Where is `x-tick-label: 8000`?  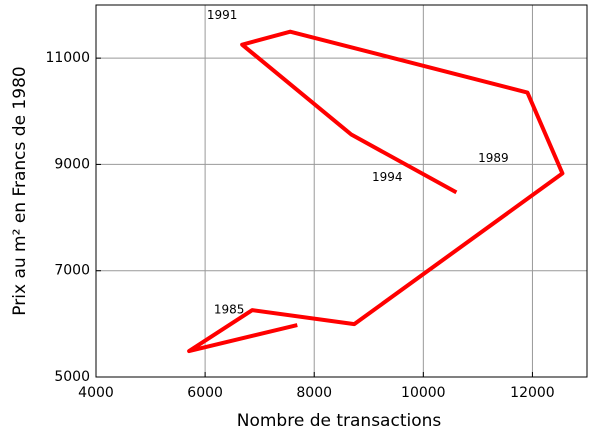
x-tick-label: 8000 is located at coordinates (314, 393).